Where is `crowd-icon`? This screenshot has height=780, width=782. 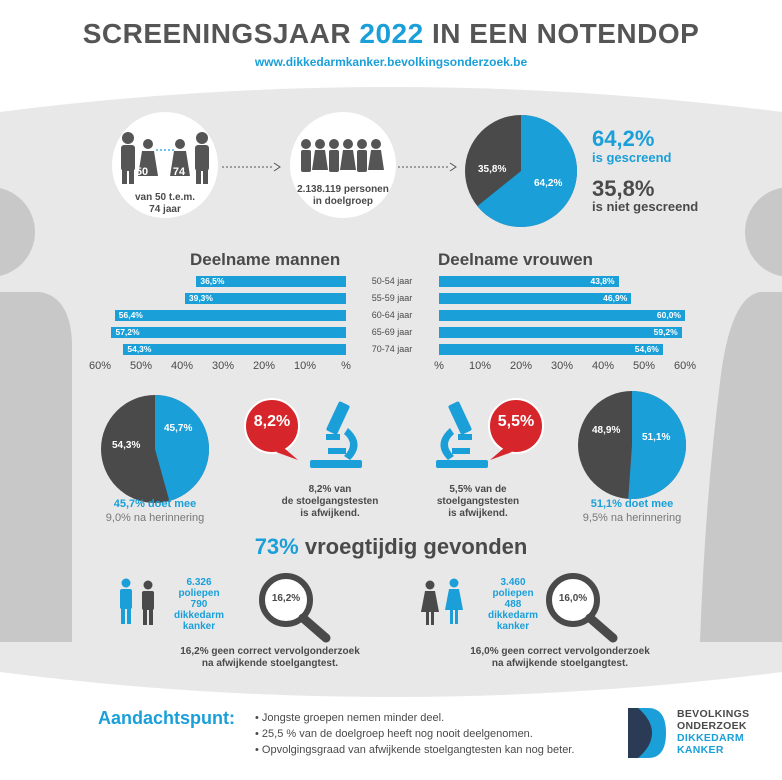
crowd-icon is located at coordinates (342, 155).